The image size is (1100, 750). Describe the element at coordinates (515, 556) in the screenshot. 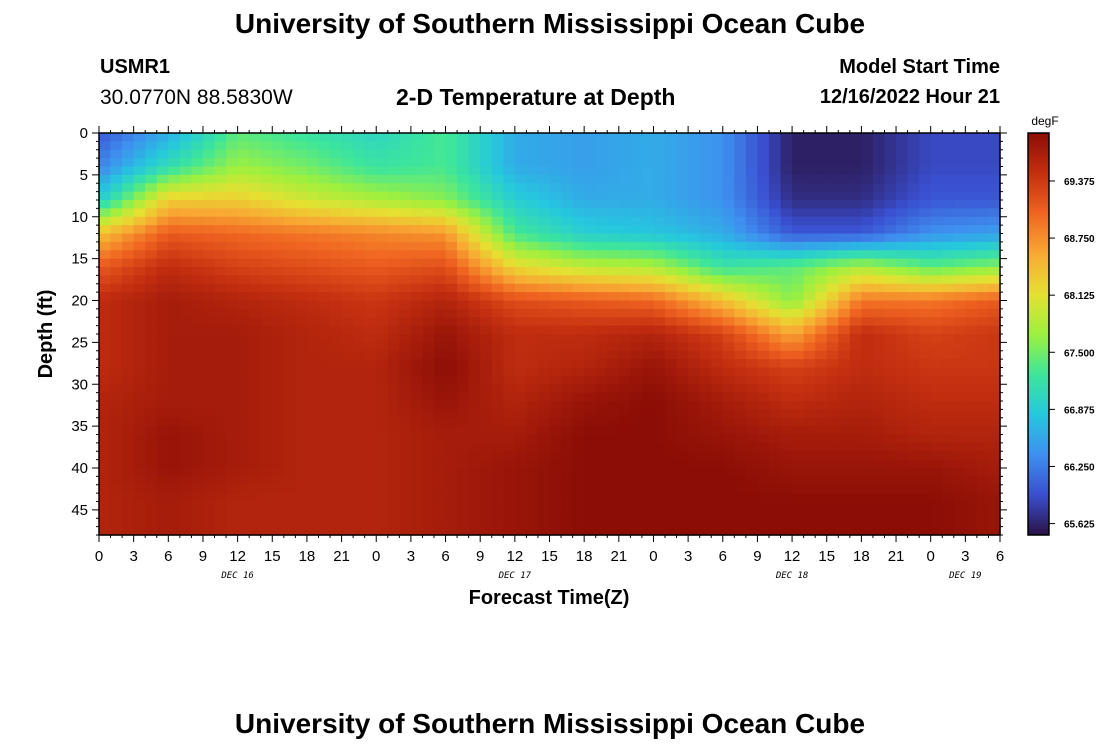

I see `x-tick-label: 12` at that location.